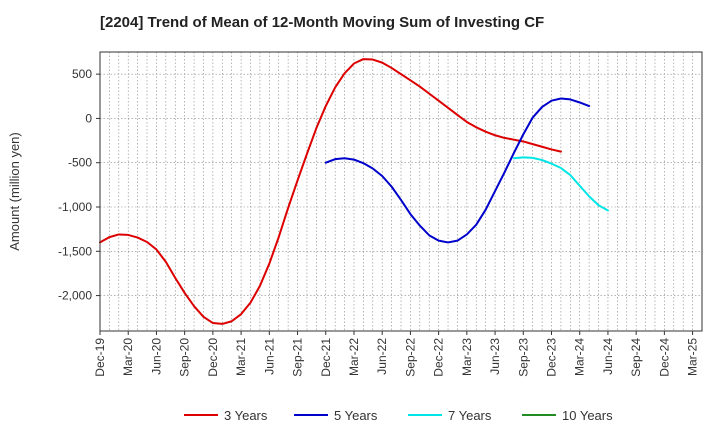  I want to click on legend-label: 5 Years, so click(356, 415).